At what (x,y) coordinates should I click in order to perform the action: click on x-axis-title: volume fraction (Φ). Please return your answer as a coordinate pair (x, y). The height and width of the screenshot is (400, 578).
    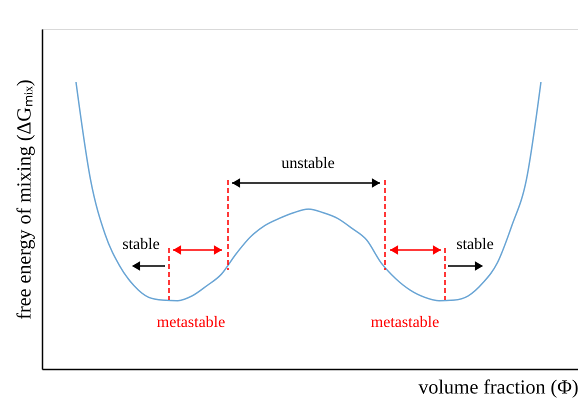
    Looking at the image, I should click on (498, 387).